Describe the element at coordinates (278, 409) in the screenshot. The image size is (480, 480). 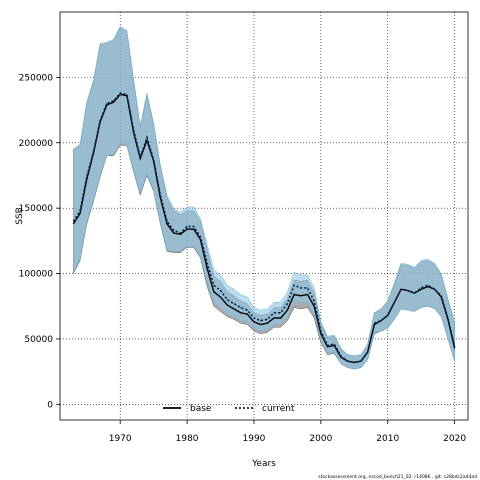
I see `legend-label-current: current` at that location.